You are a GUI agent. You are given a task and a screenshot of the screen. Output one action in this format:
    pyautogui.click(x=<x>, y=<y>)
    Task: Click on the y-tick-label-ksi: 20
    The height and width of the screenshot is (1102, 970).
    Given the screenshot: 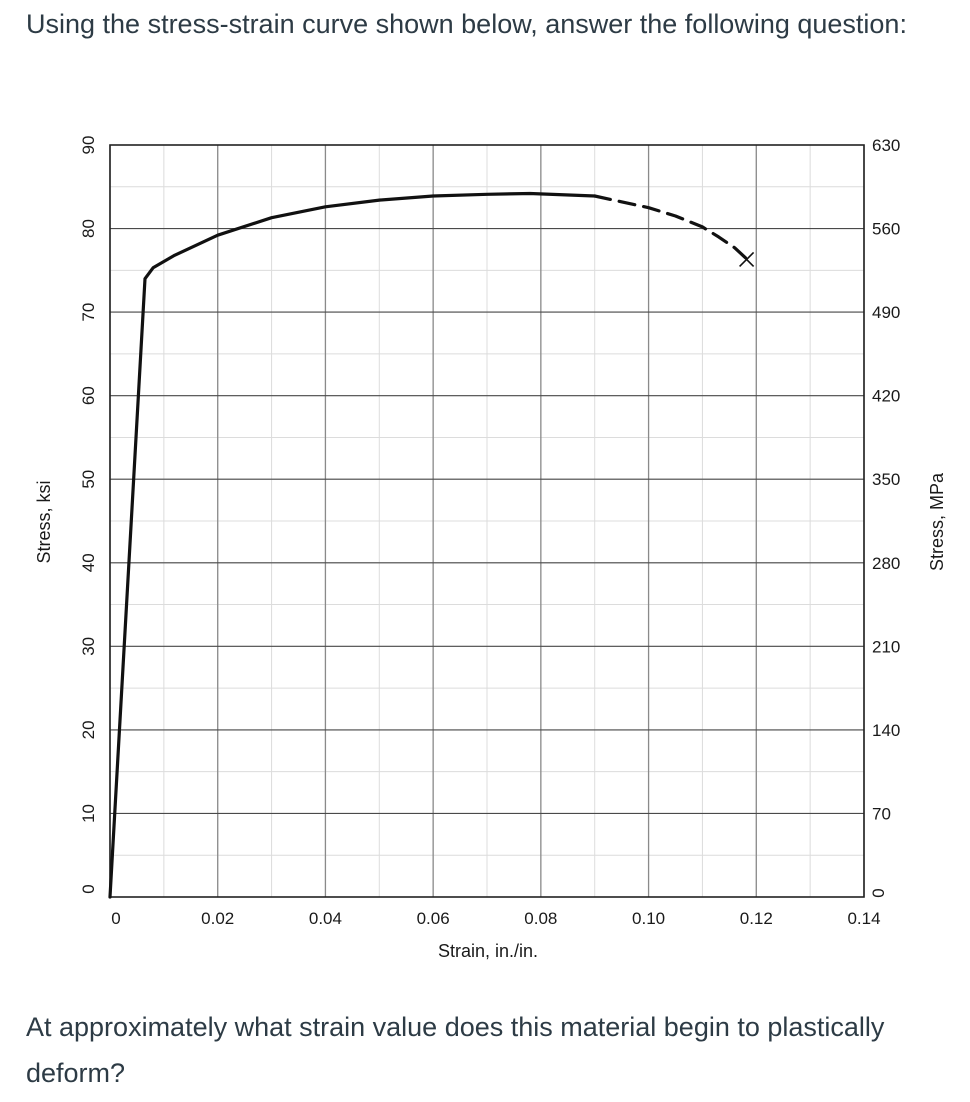 What is the action you would take?
    pyautogui.click(x=88, y=729)
    